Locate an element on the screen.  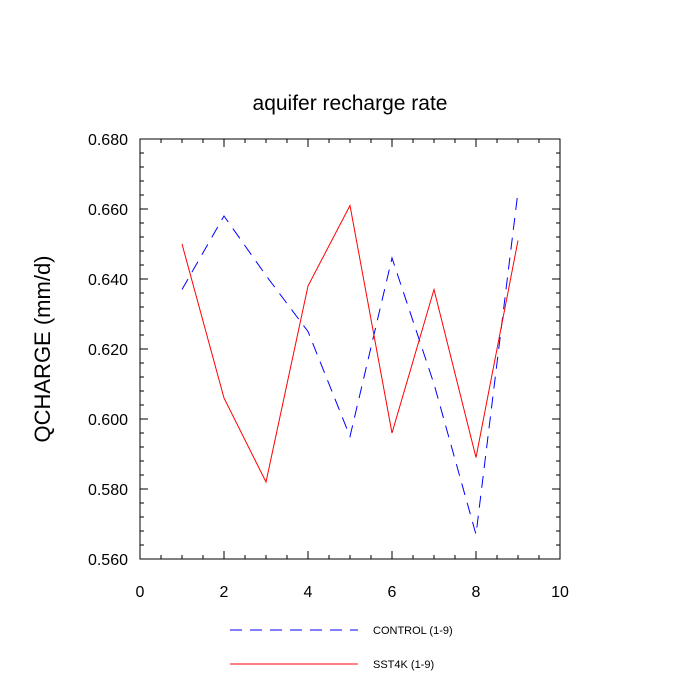
y-tick-label: 0.560 is located at coordinates (108, 560).